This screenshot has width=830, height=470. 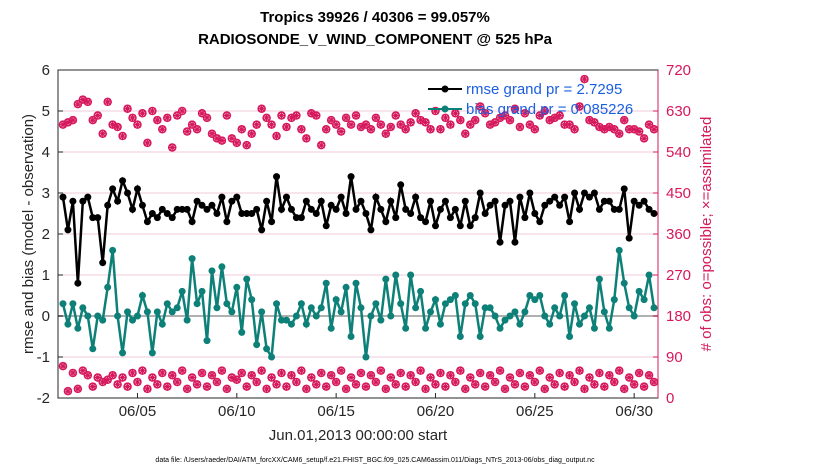 What do you see at coordinates (43, 398) in the screenshot?
I see `y-tick-label: -2` at bounding box center [43, 398].